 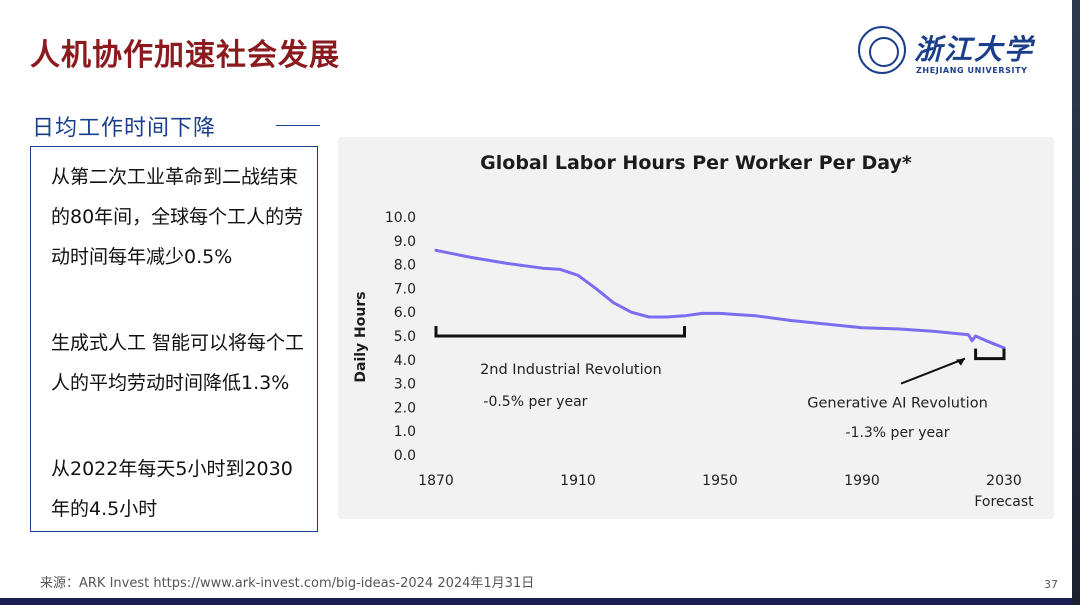 I want to click on university-seal-icon, so click(x=882, y=50).